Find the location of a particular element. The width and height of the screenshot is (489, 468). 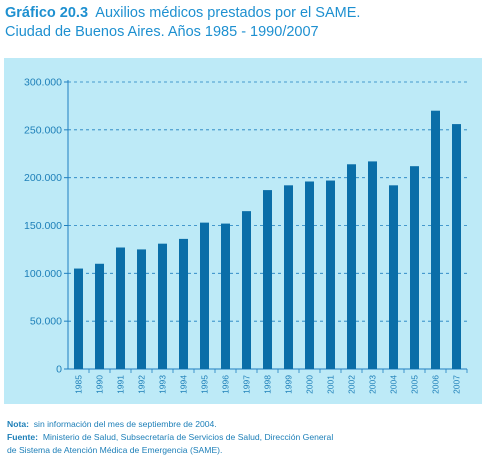

x-tick-label: 1994 is located at coordinates (184, 384).